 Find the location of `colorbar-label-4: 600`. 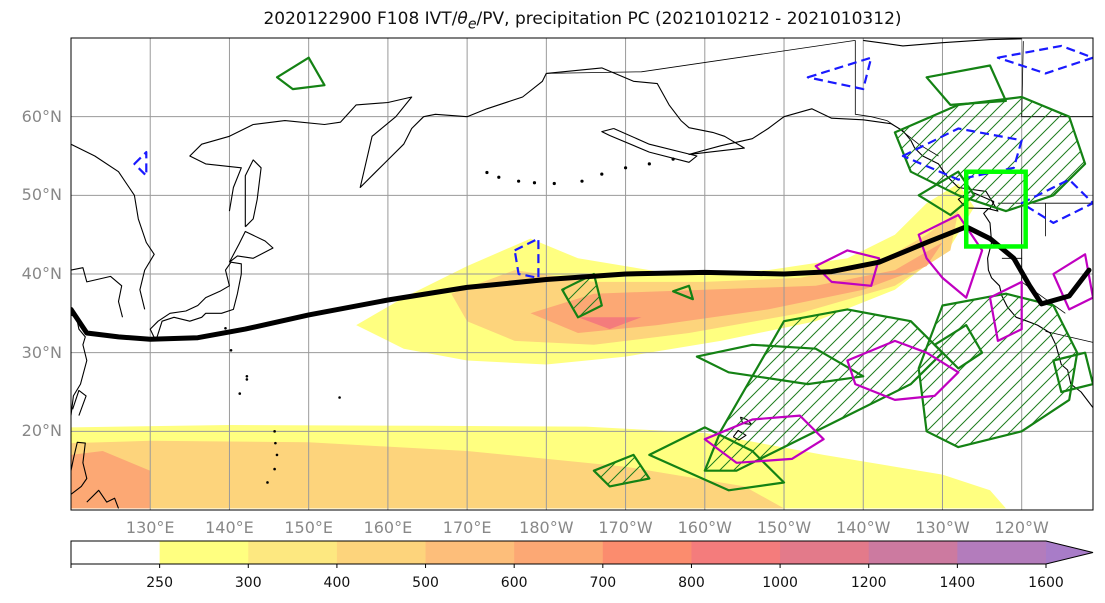

colorbar-label-4: 600 is located at coordinates (514, 583).